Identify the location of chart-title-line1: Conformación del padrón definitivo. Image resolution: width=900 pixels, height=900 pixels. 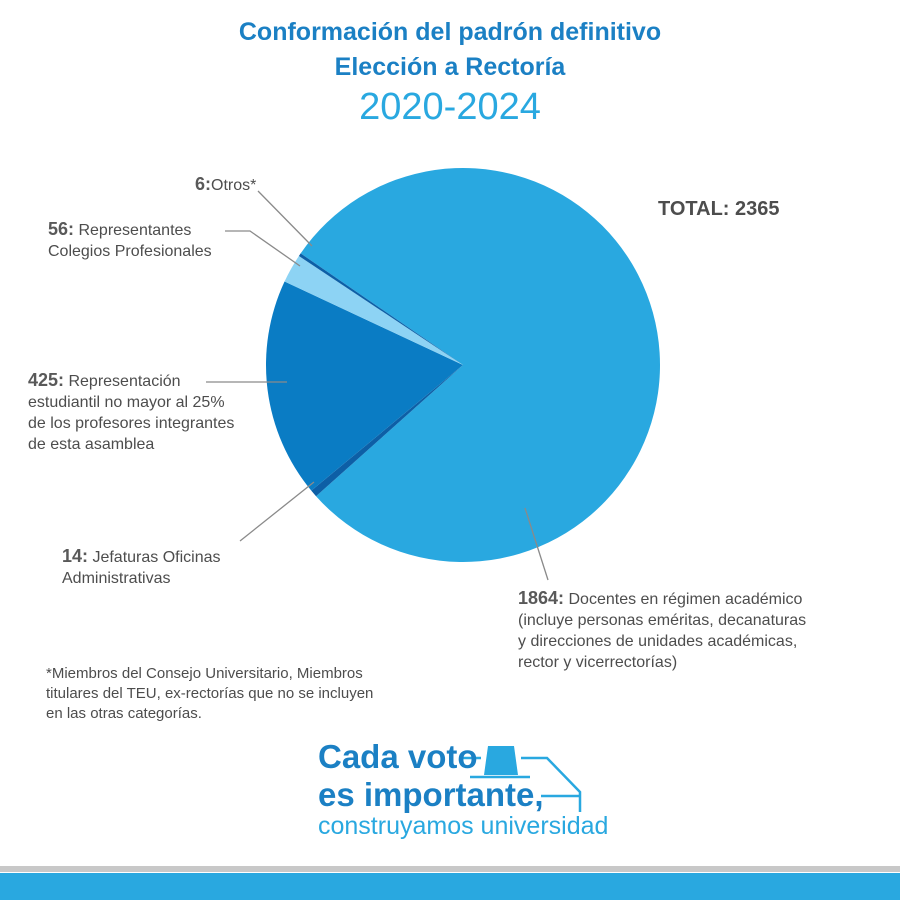
(450, 32).